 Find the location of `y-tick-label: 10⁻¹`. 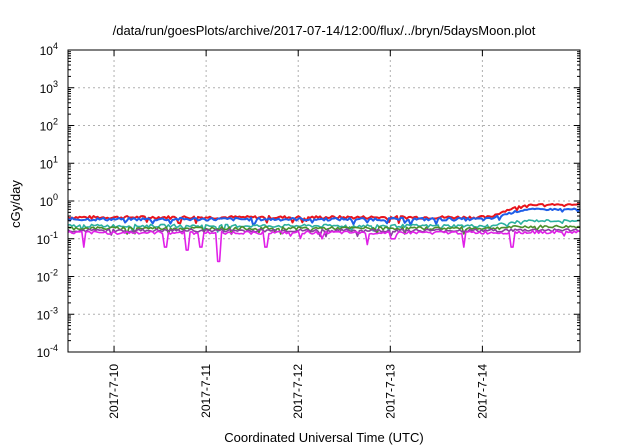

y-tick-label: 10⁻¹ is located at coordinates (47, 238).